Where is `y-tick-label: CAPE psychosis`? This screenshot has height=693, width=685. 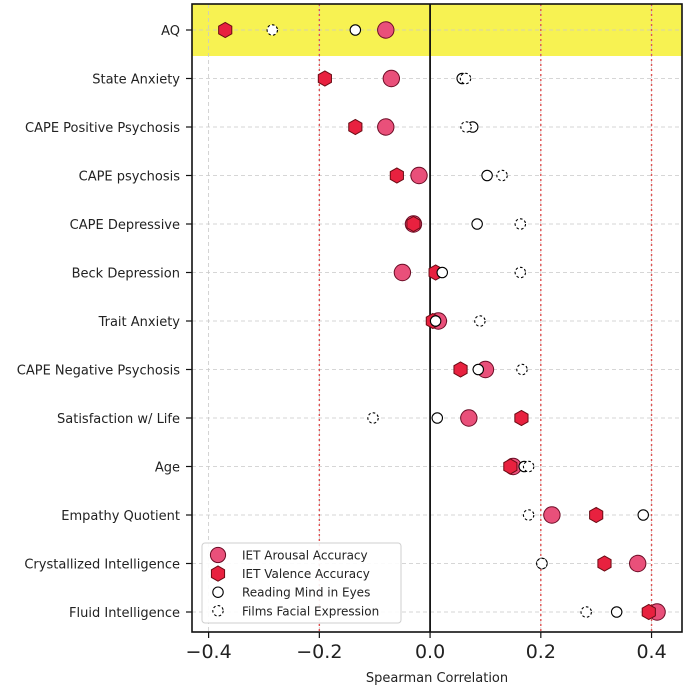
y-tick-label: CAPE psychosis is located at coordinates (130, 177).